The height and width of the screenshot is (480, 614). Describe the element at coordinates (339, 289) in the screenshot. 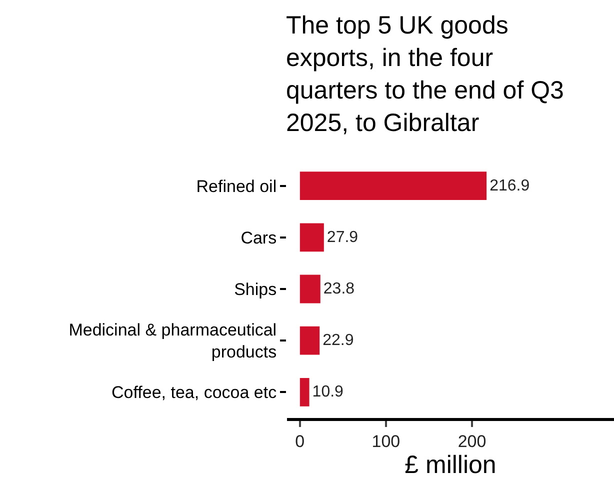

I see `data-label: 23.8` at that location.